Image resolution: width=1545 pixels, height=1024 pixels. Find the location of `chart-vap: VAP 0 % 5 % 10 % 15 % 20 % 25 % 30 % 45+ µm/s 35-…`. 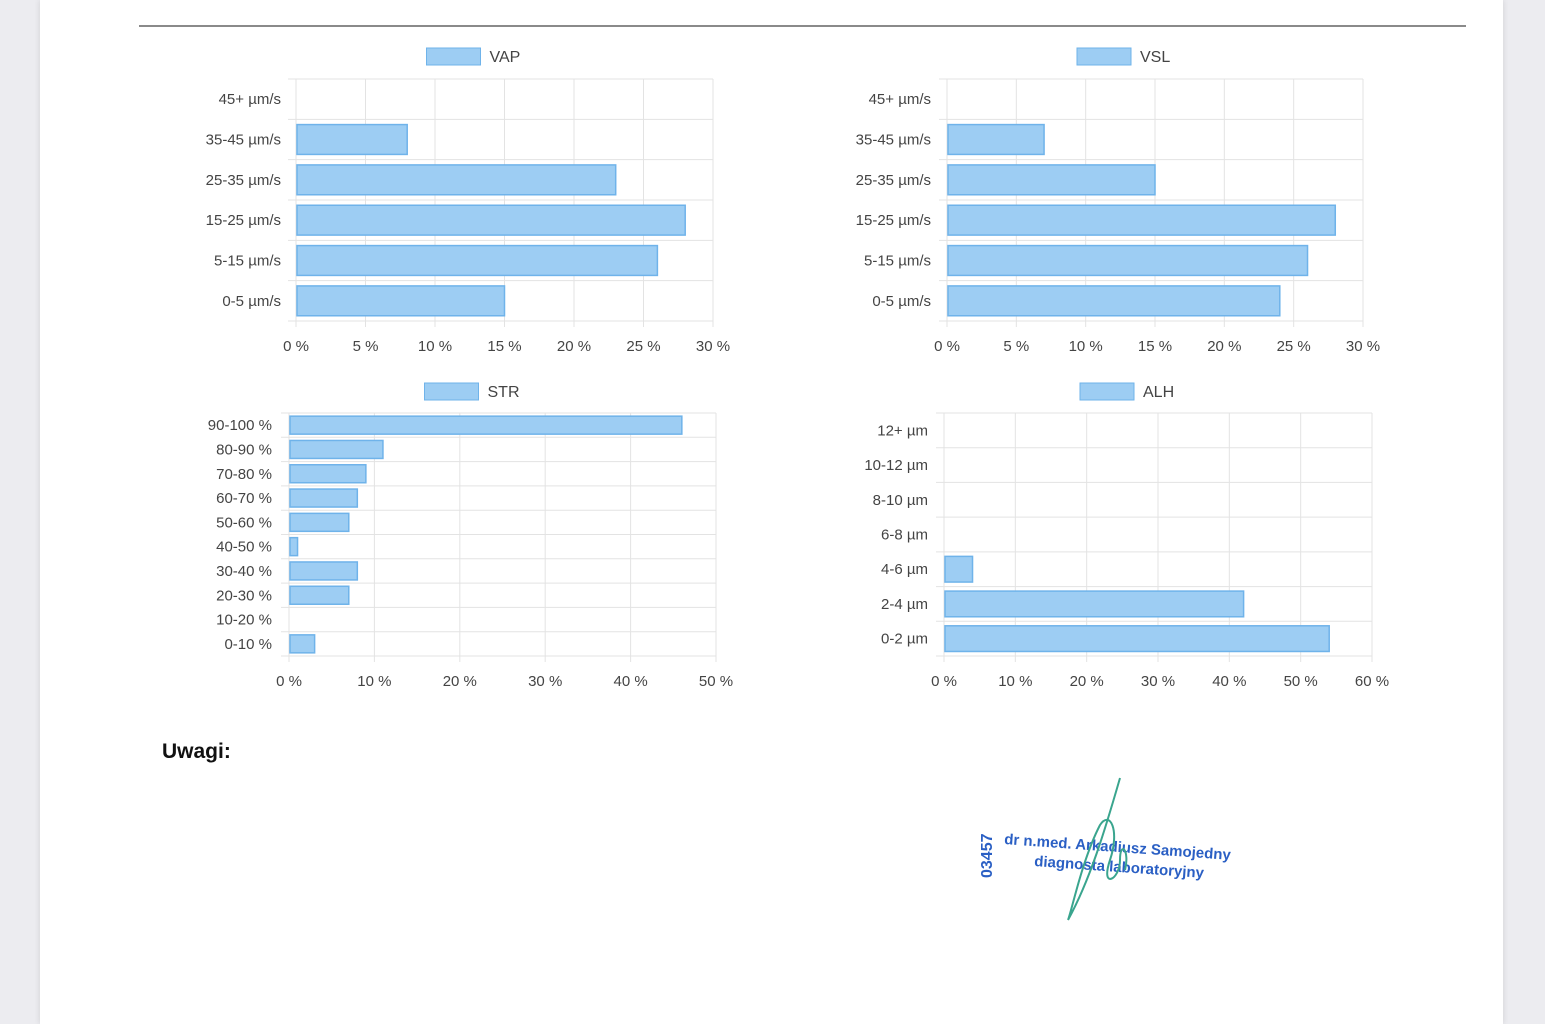

chart-vap: VAP 0 % 5 % 10 % 15 % 20 % 25 % 30 % 45+ µm/s 35-… is located at coordinates (468, 201).